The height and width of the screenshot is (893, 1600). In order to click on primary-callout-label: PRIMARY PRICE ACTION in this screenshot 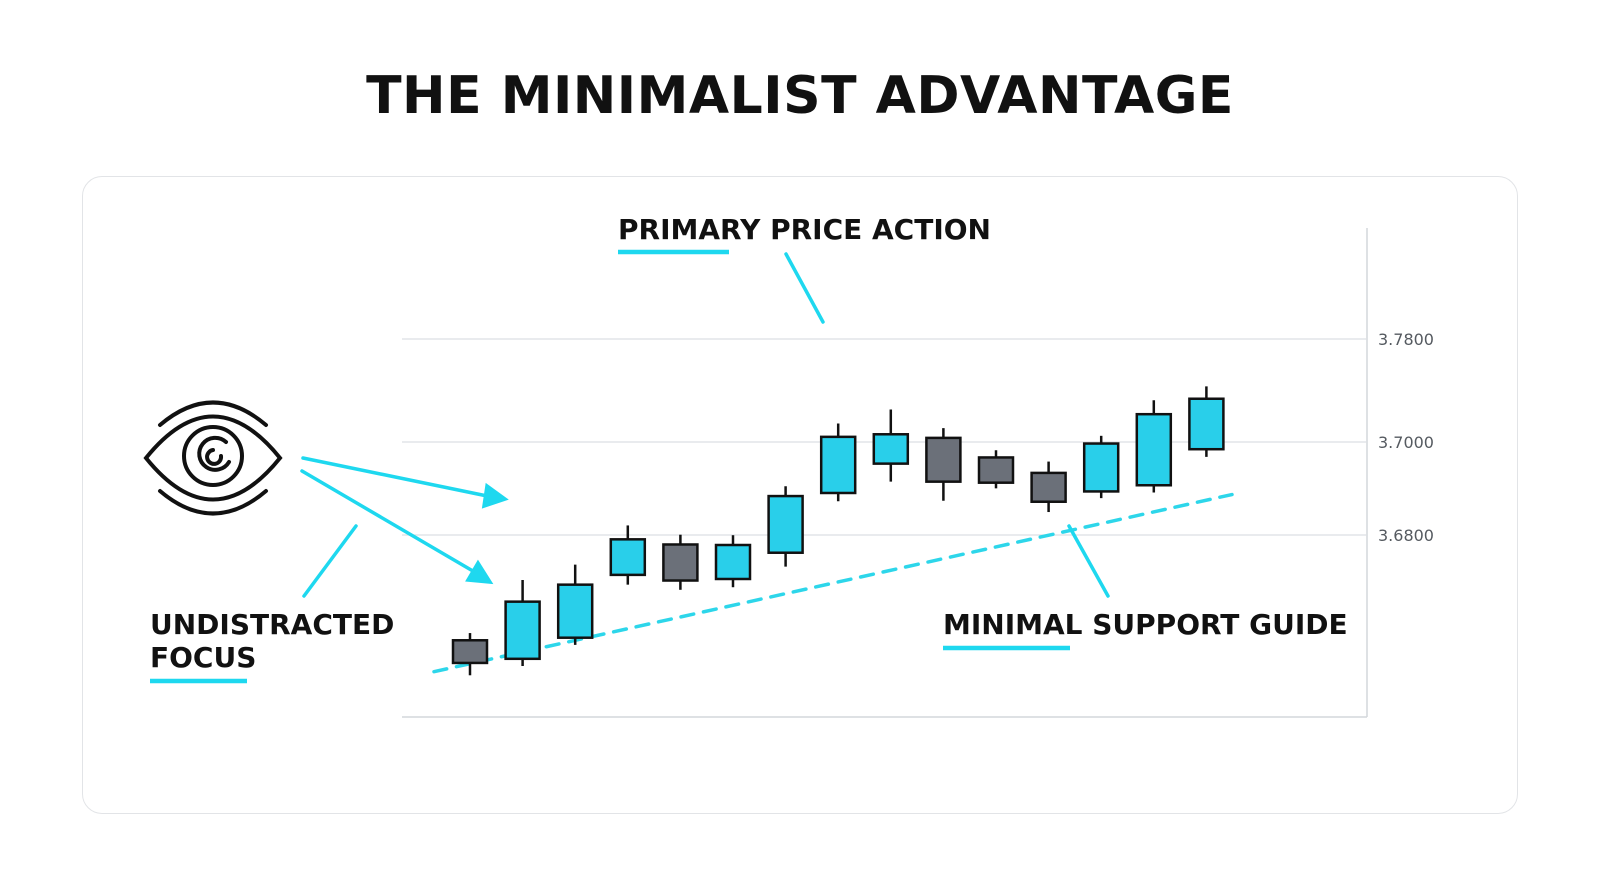, I will do `click(804, 229)`.